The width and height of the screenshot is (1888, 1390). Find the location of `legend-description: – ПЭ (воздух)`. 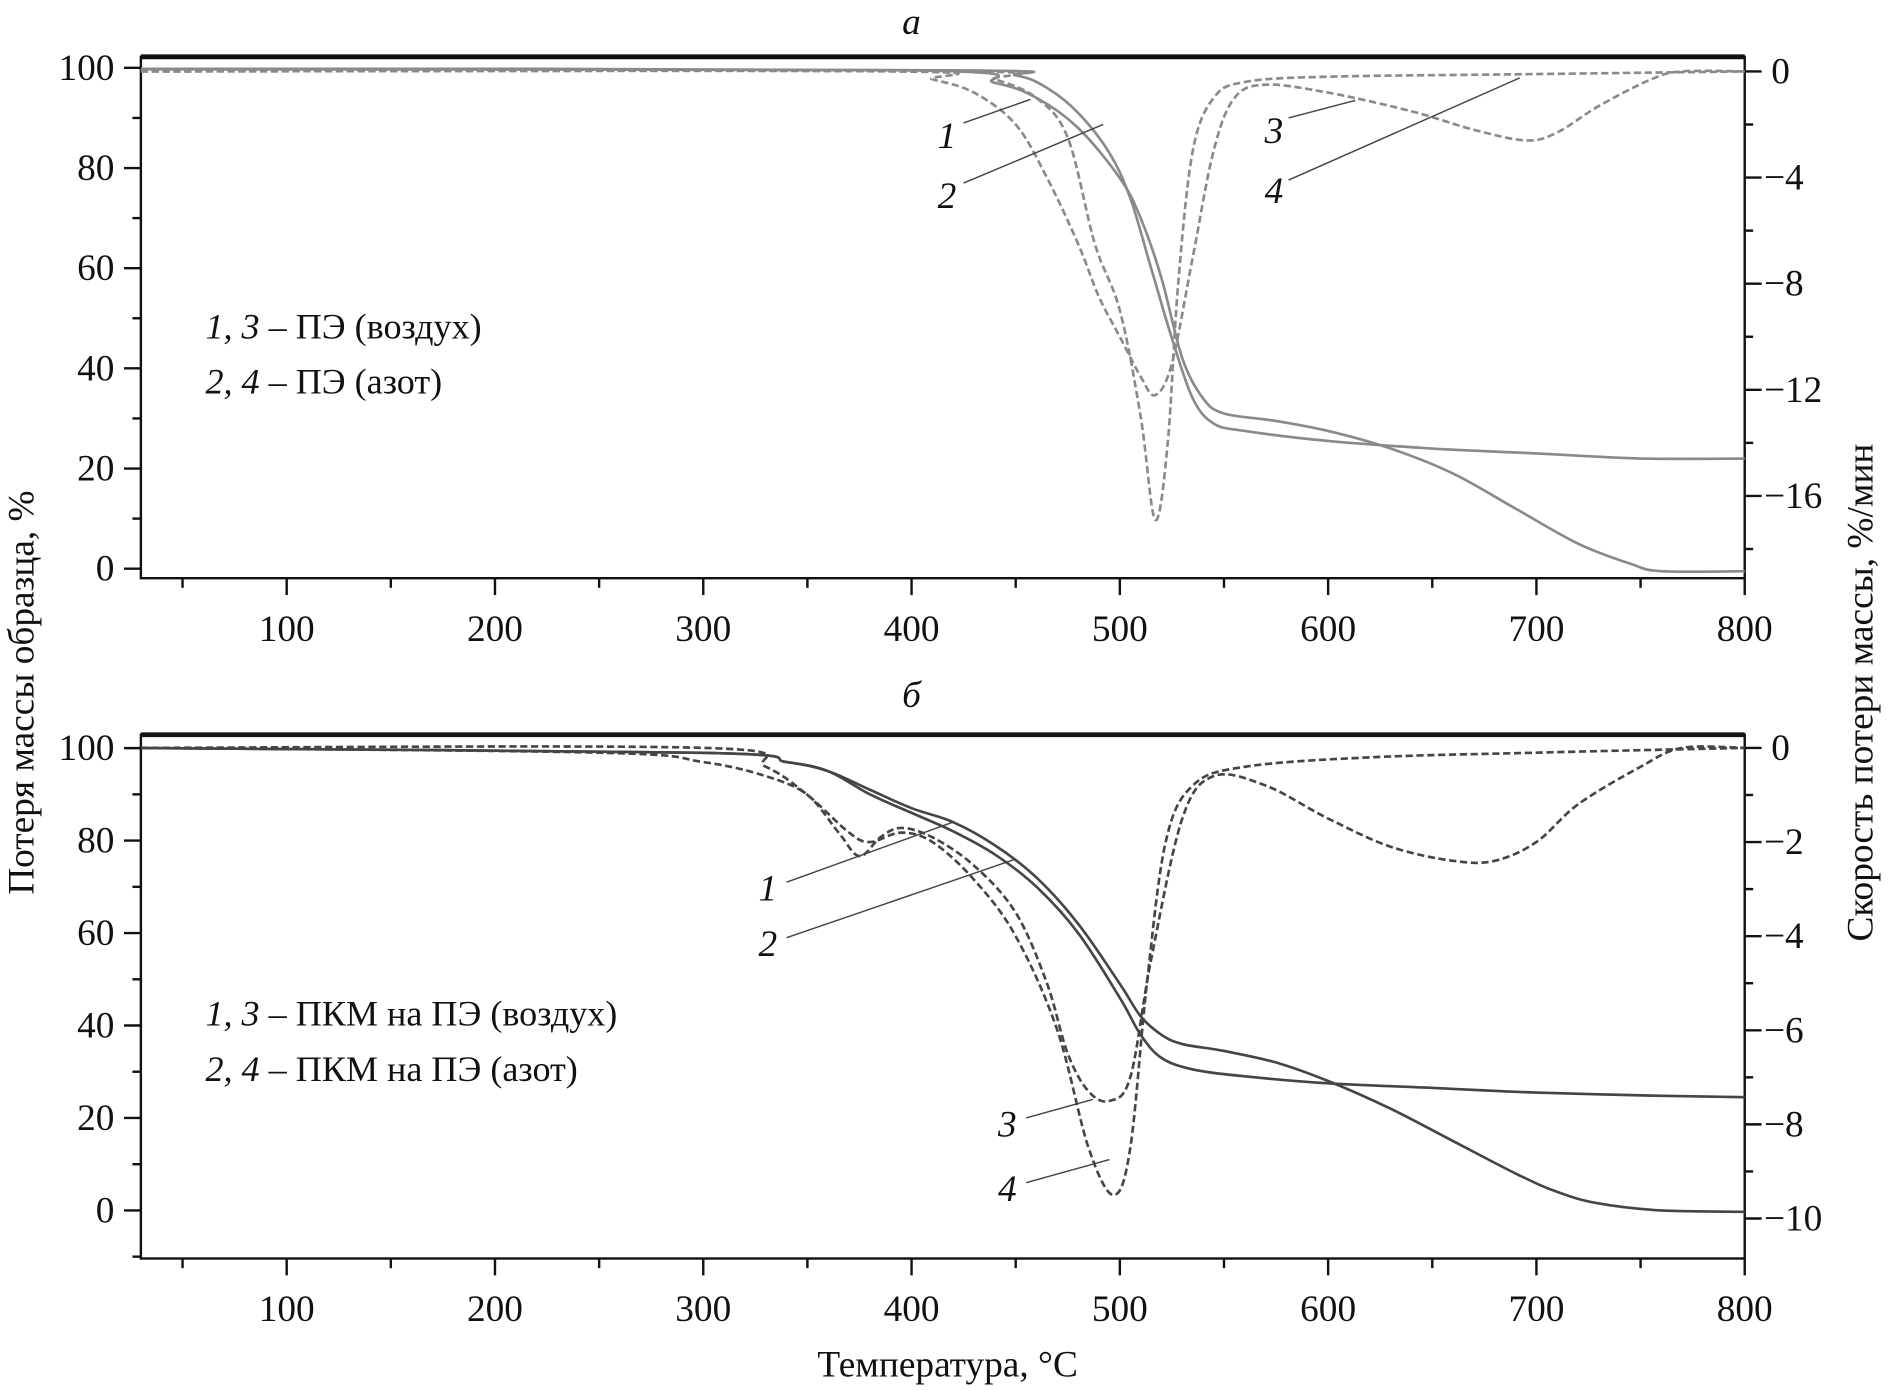

legend-description: – ПЭ (воздух) is located at coordinates (371, 326).